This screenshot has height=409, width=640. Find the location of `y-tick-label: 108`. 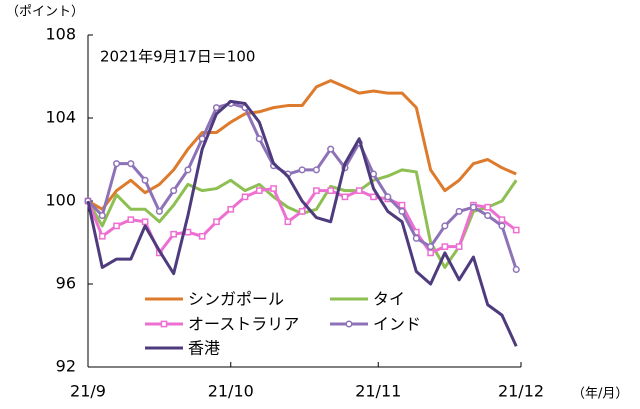

y-tick-label: 108 is located at coordinates (60, 34).